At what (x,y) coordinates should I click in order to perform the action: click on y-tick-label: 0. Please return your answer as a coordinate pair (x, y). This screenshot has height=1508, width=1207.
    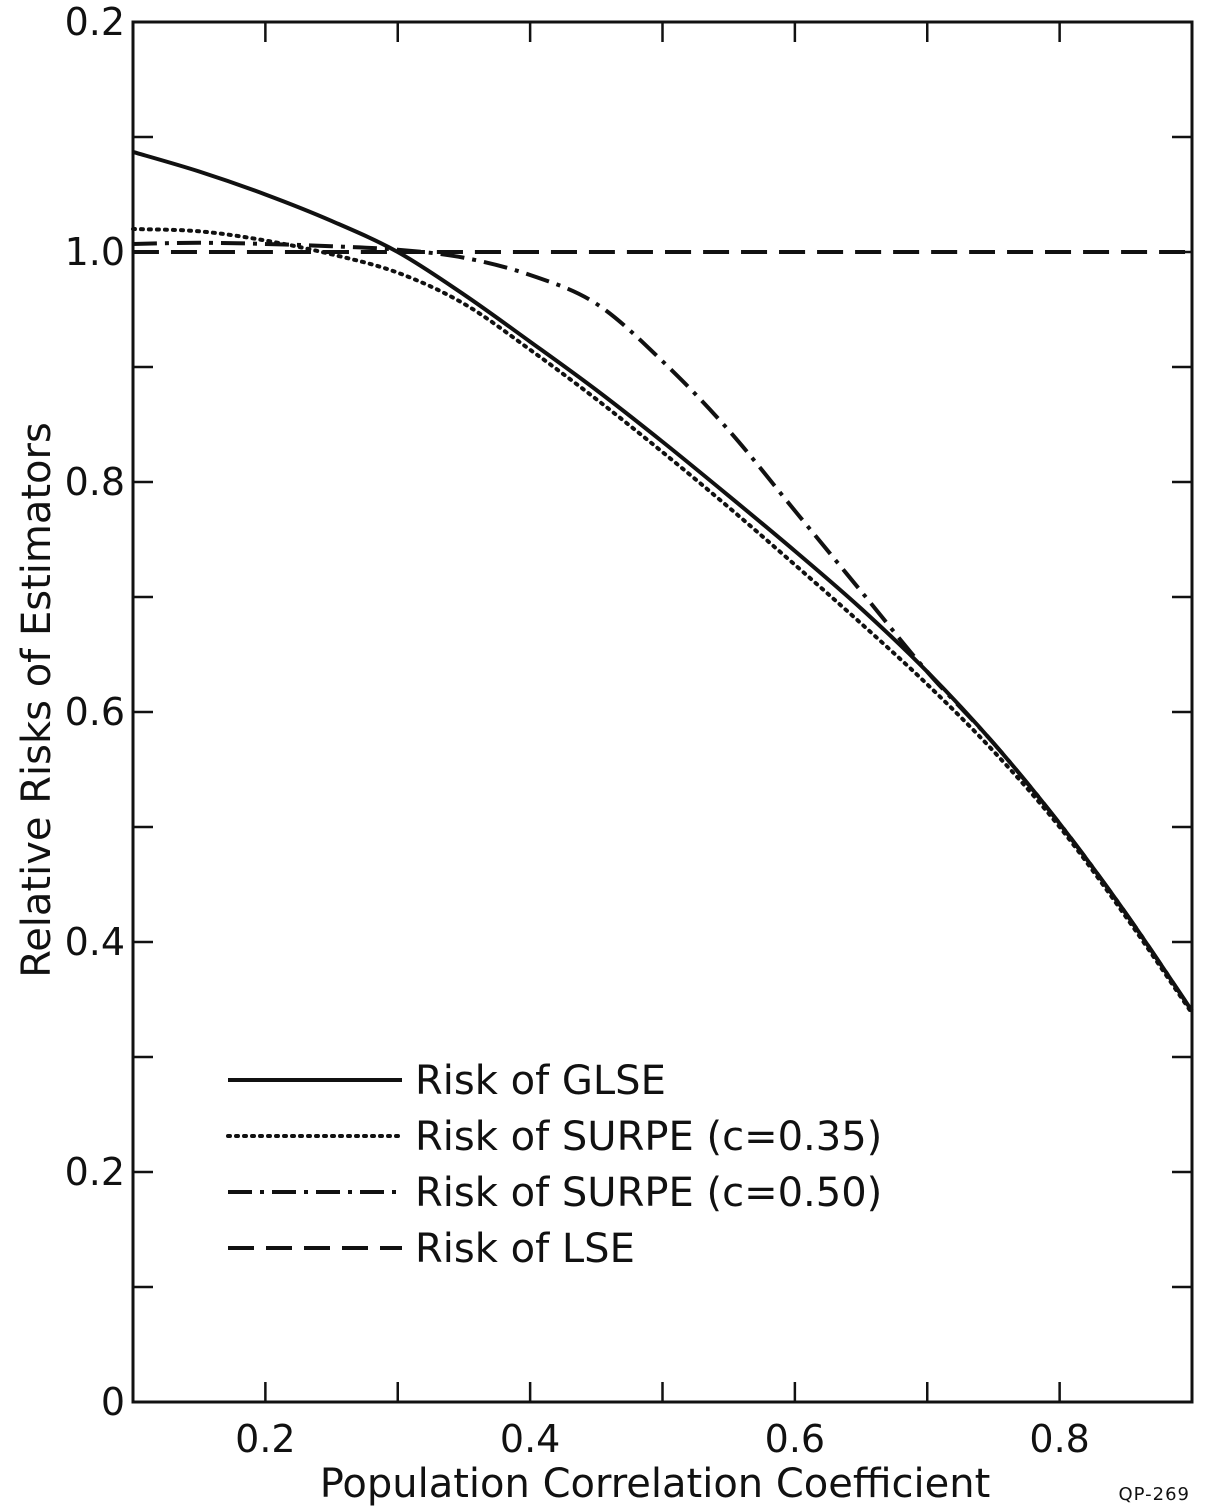
    Looking at the image, I should click on (113, 1402).